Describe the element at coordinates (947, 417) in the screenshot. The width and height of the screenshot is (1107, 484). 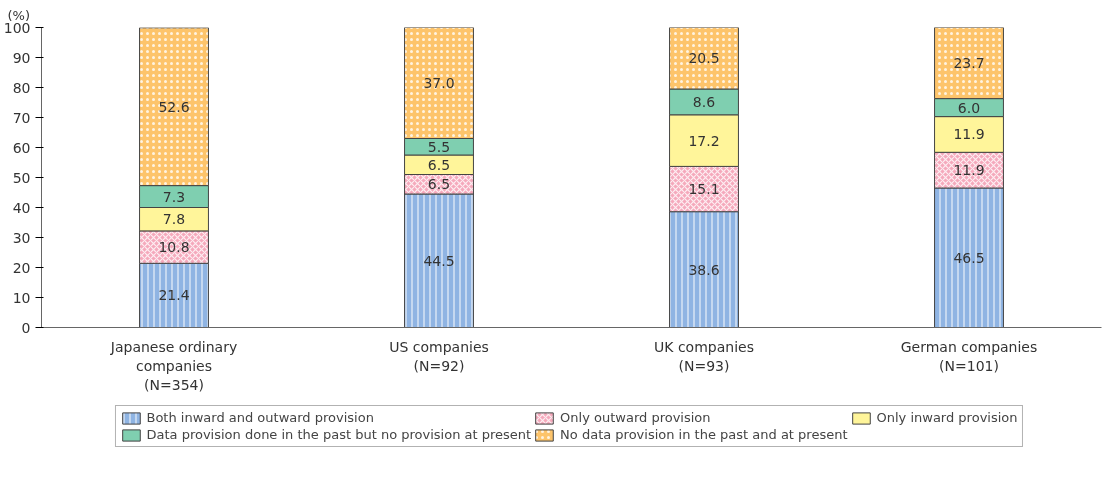
I see `legend-label: Only inward provision` at that location.